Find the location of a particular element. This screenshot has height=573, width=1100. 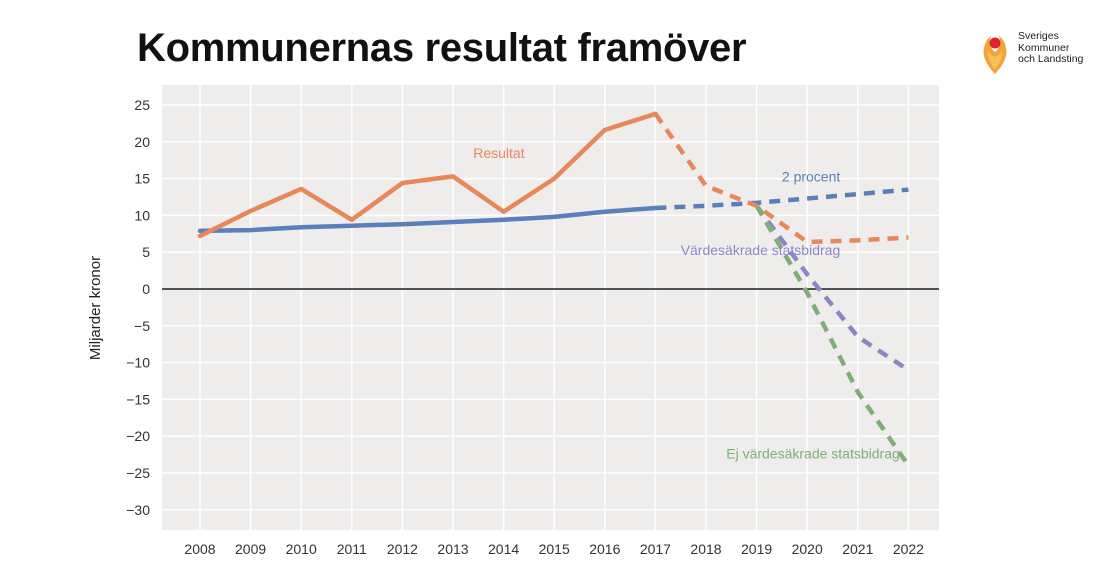

y-tick-label: −25 is located at coordinates (138, 473).